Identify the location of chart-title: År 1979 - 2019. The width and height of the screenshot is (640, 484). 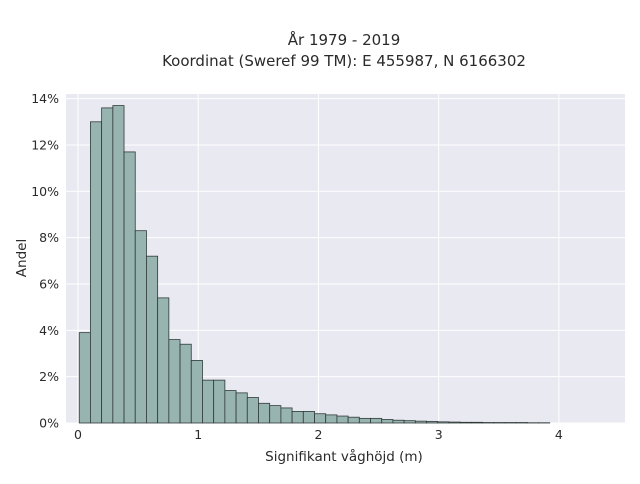
(344, 39).